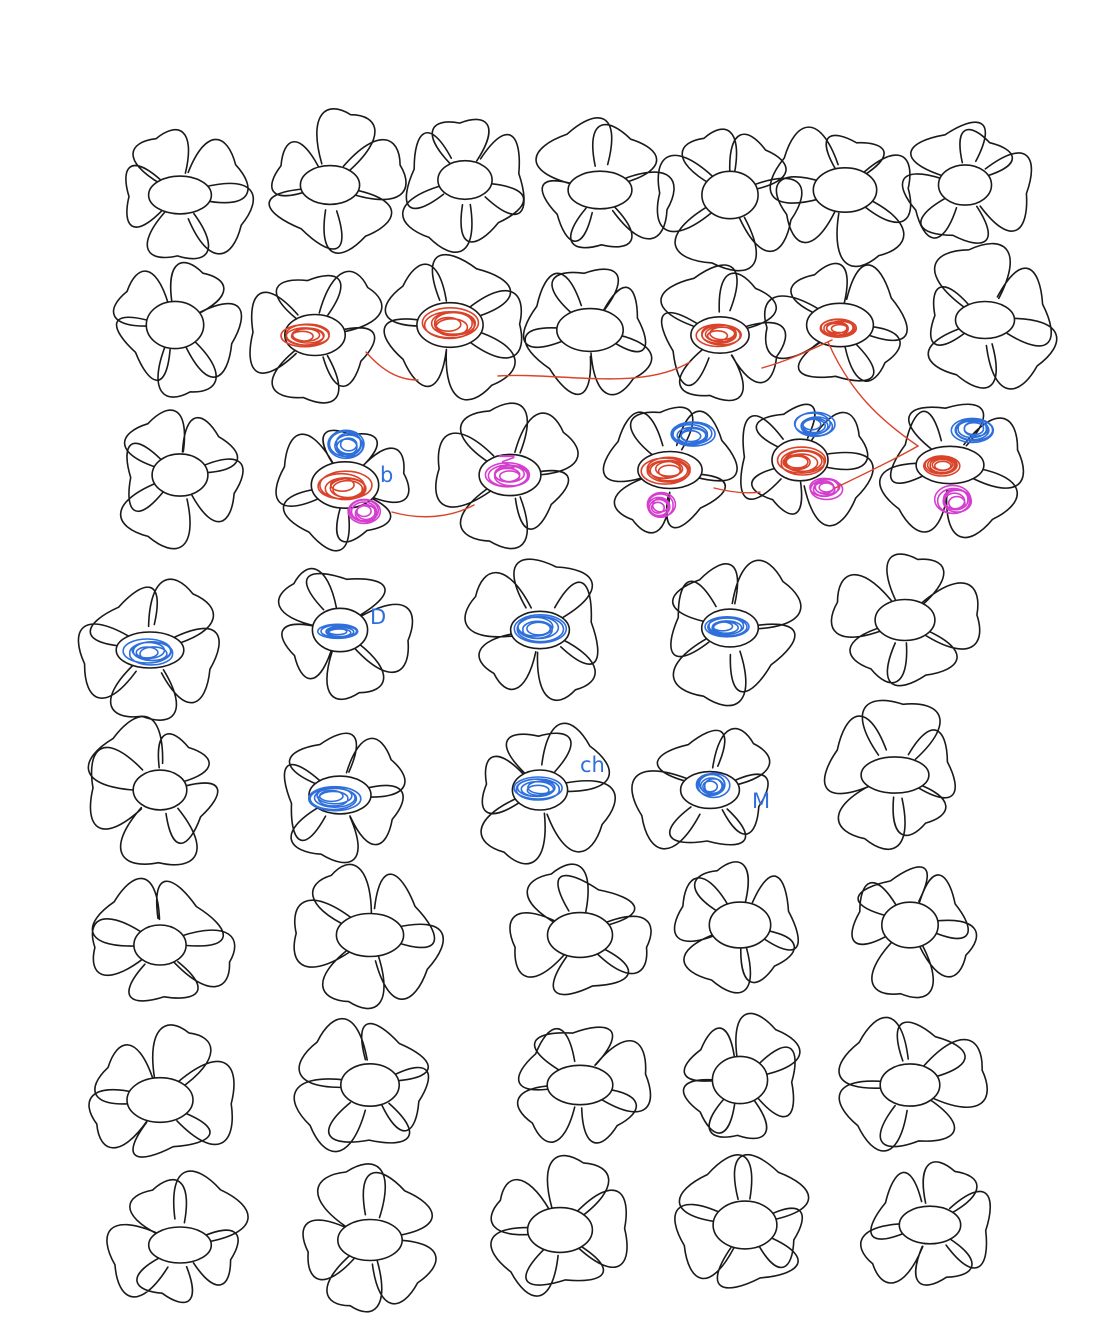  I want to click on annotation-label-b: b, so click(386, 475).